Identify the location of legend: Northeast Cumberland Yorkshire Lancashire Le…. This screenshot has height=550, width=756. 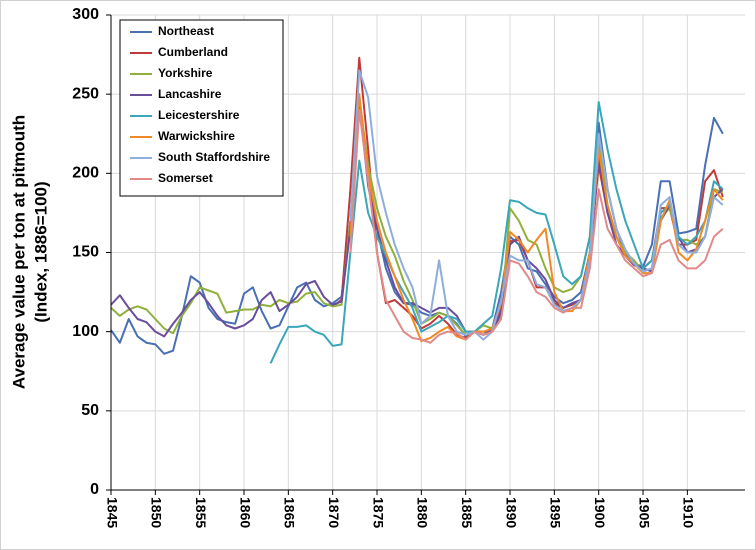
(201, 108).